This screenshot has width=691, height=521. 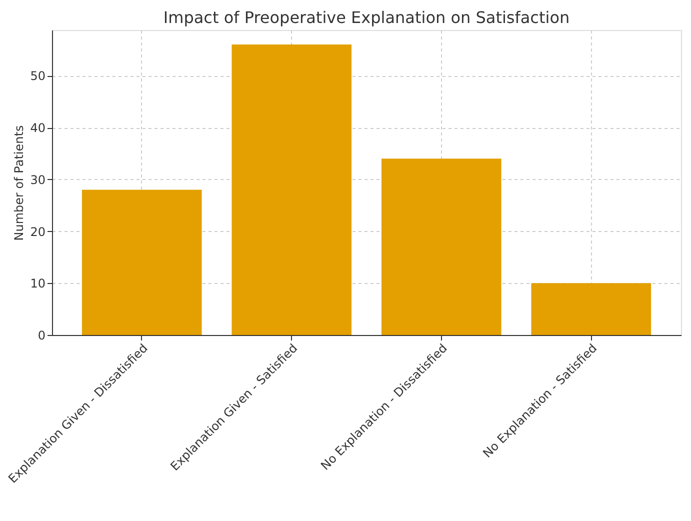 What do you see at coordinates (38, 179) in the screenshot?
I see `y-tick-label: 30` at bounding box center [38, 179].